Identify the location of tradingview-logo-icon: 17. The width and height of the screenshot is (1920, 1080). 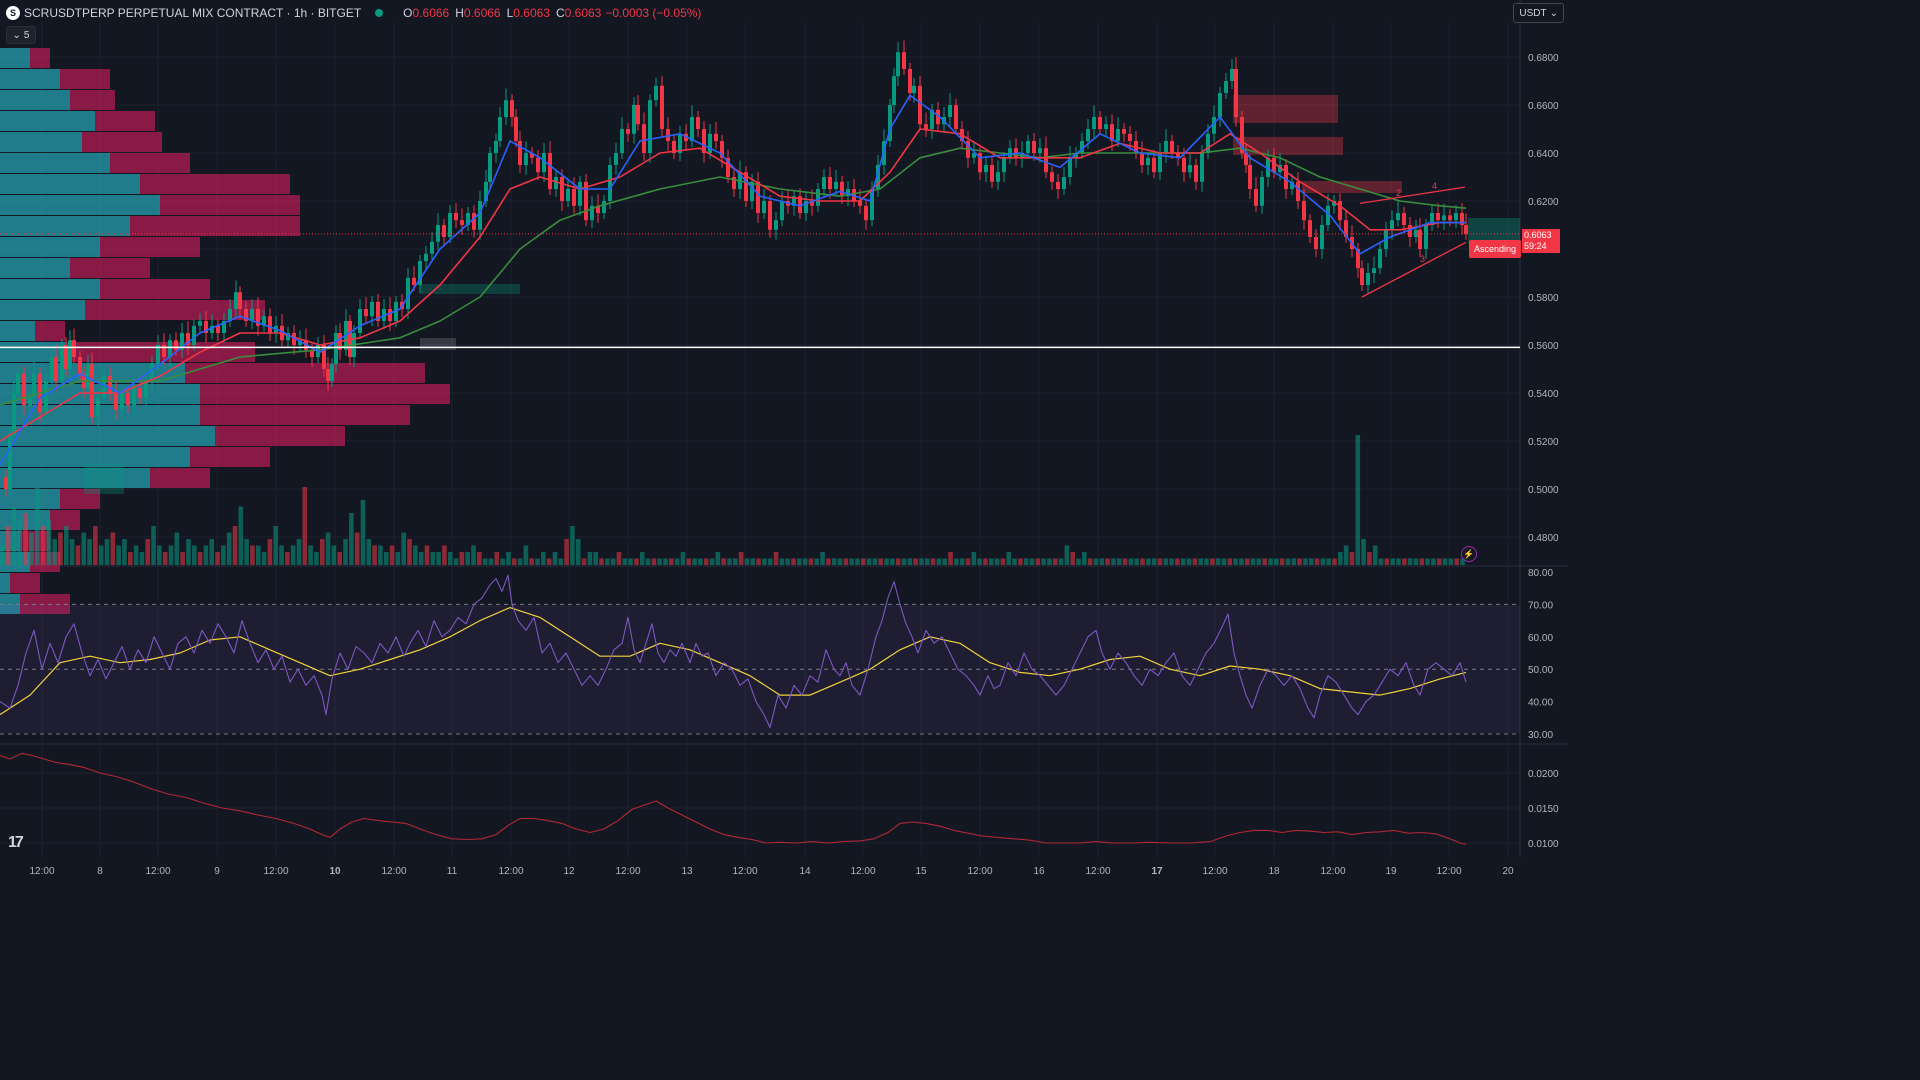
(16, 842).